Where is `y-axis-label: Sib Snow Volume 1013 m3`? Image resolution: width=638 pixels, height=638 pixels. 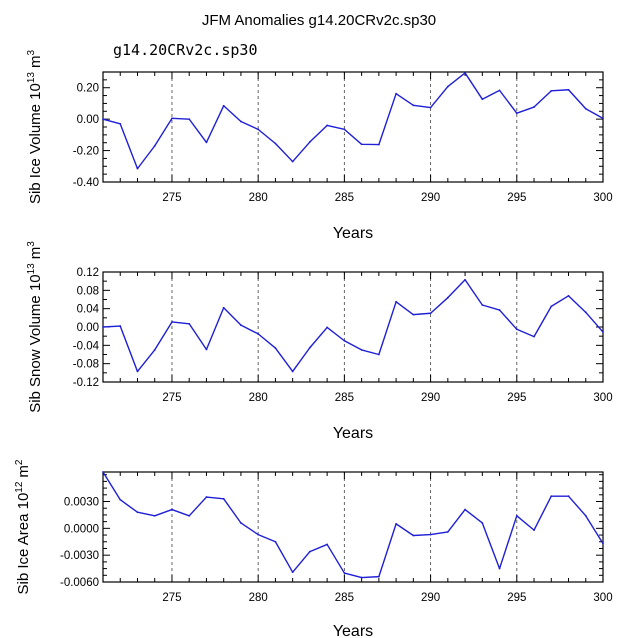 y-axis-label: Sib Snow Volume 1013 m3 is located at coordinates (35, 327).